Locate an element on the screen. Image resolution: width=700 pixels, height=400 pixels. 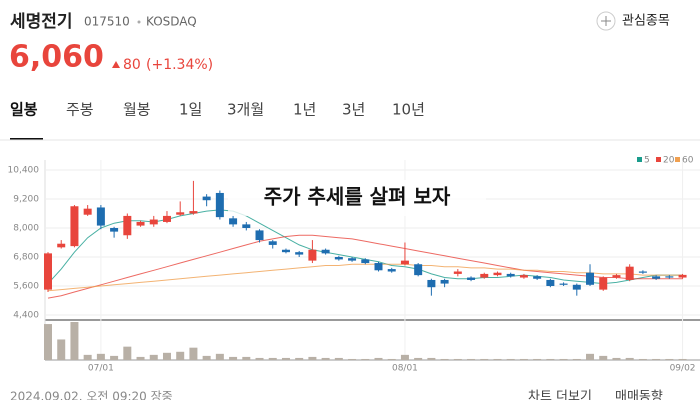
legend-label: 5 is located at coordinates (647, 161).